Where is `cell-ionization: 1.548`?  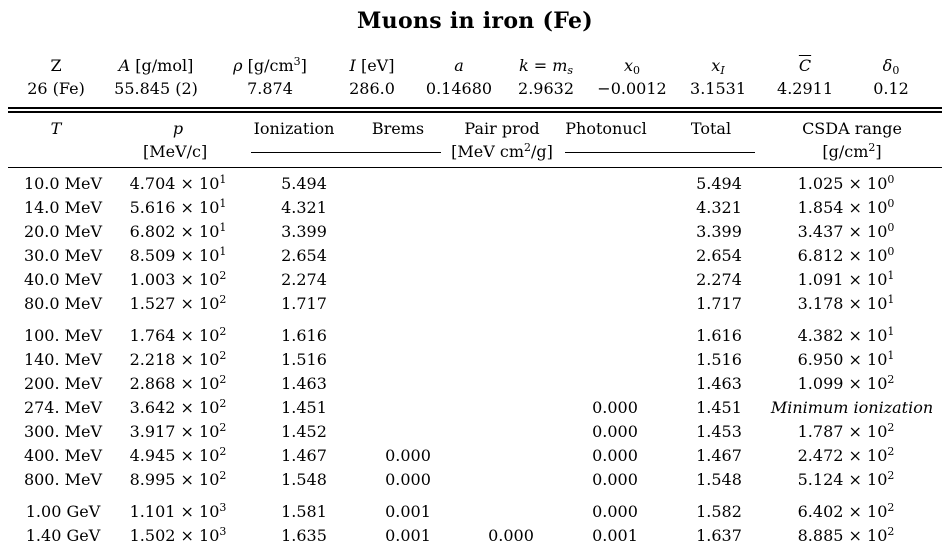
cell-ionization: 1.548 is located at coordinates (304, 479).